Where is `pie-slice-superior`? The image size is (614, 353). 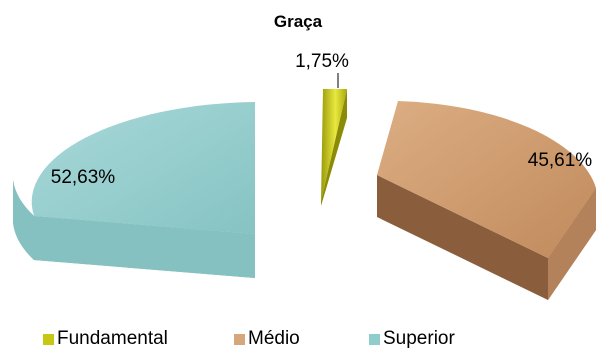 pie-slice-superior is located at coordinates (143, 168).